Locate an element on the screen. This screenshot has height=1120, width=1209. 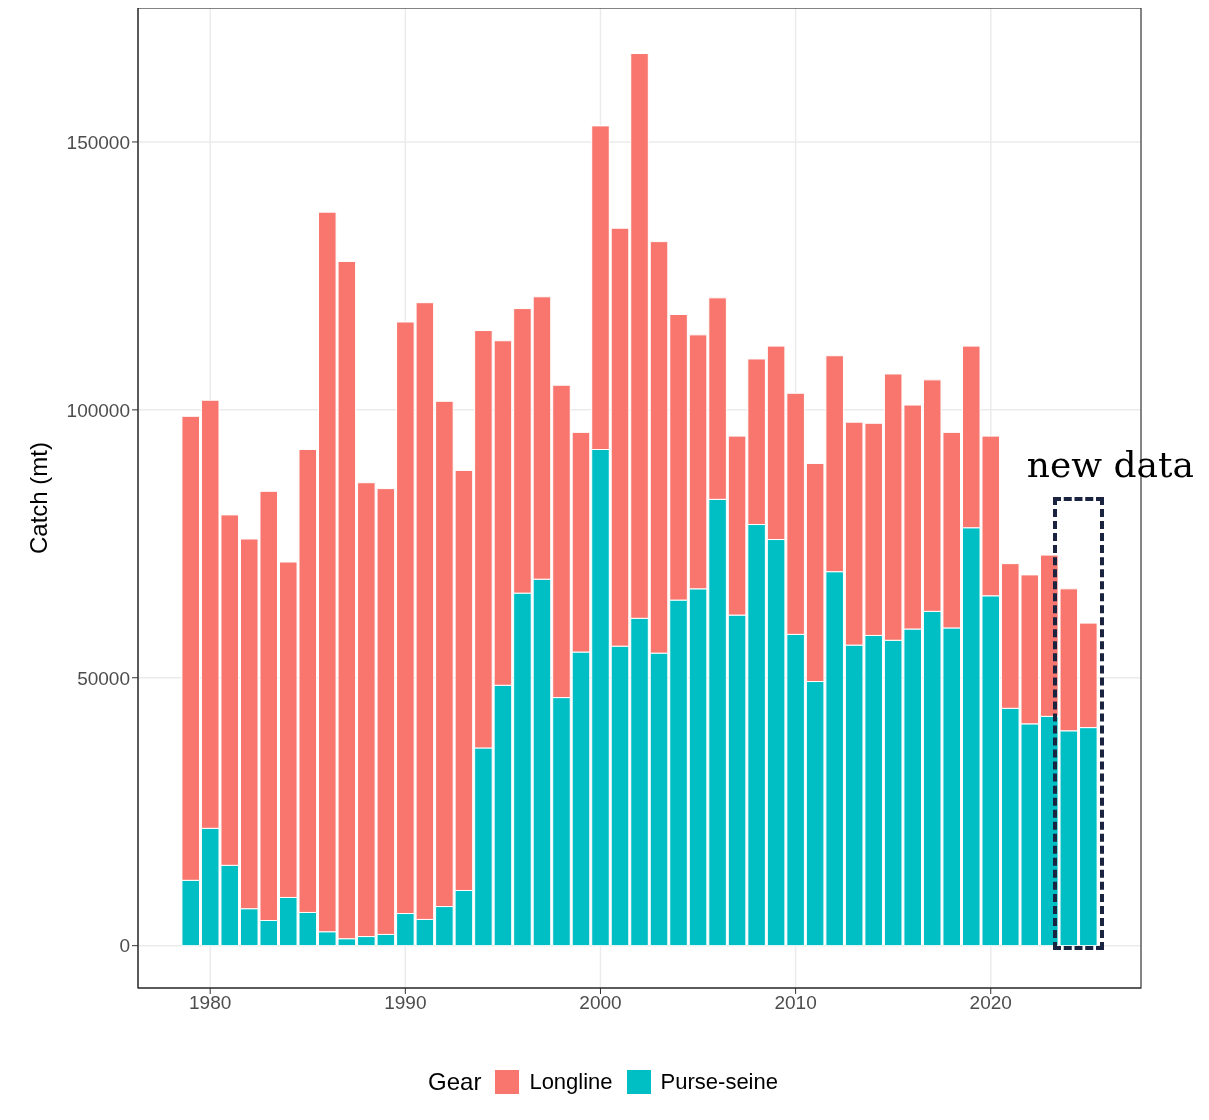
x-tick-label: 2020 is located at coordinates (990, 1003).